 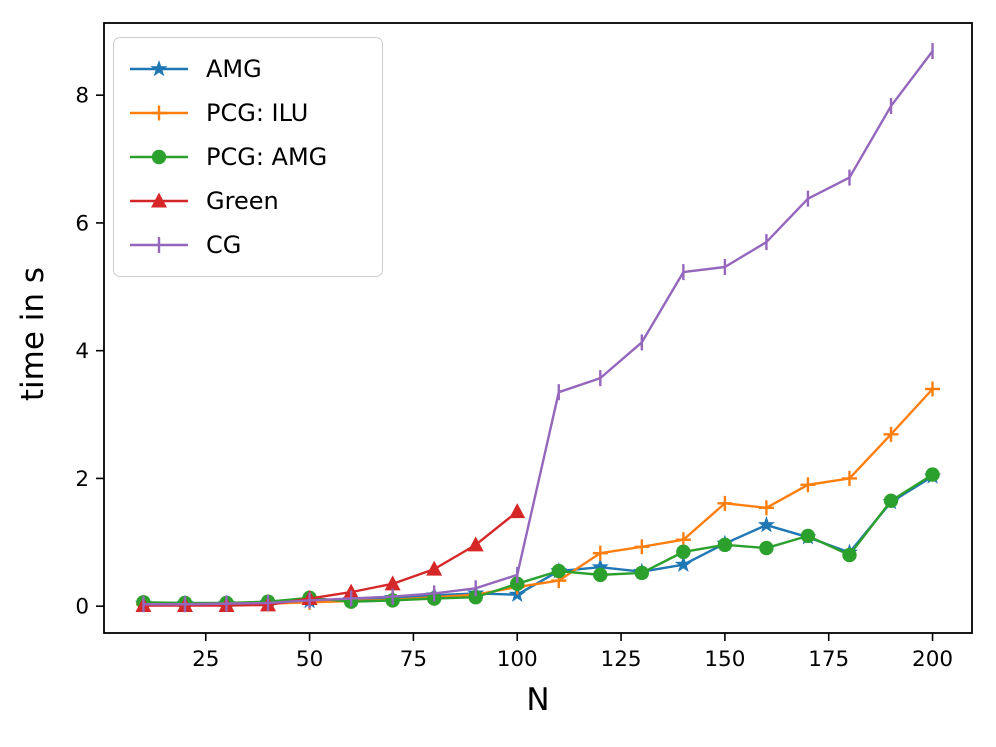 I want to click on legend-glyph-green, so click(x=159, y=200).